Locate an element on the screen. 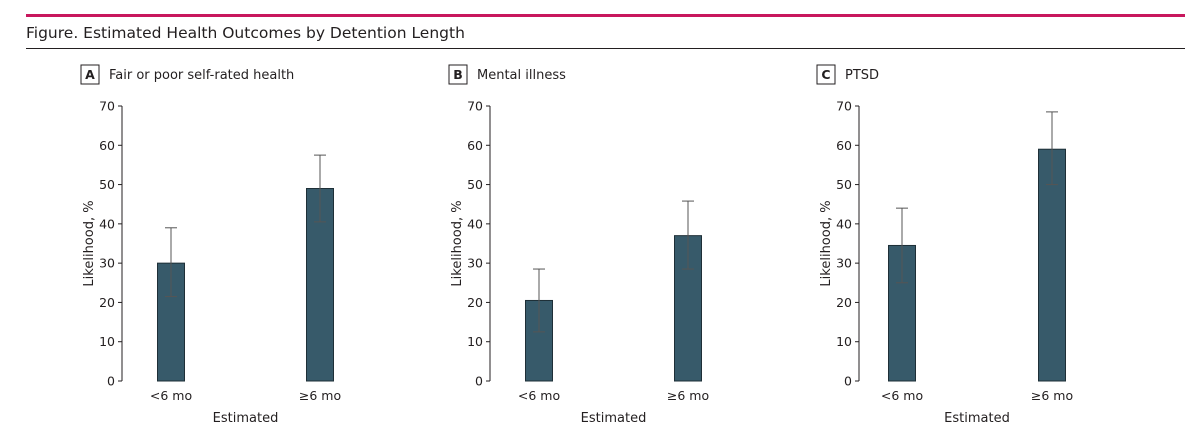  panel-title: Mental illness is located at coordinates (521, 75).